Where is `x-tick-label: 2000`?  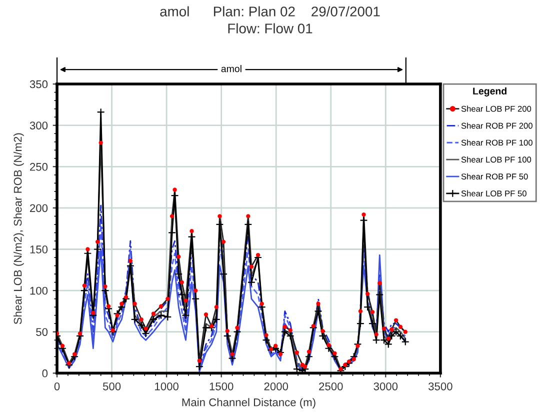
x-tick-label: 2000 is located at coordinates (276, 386).